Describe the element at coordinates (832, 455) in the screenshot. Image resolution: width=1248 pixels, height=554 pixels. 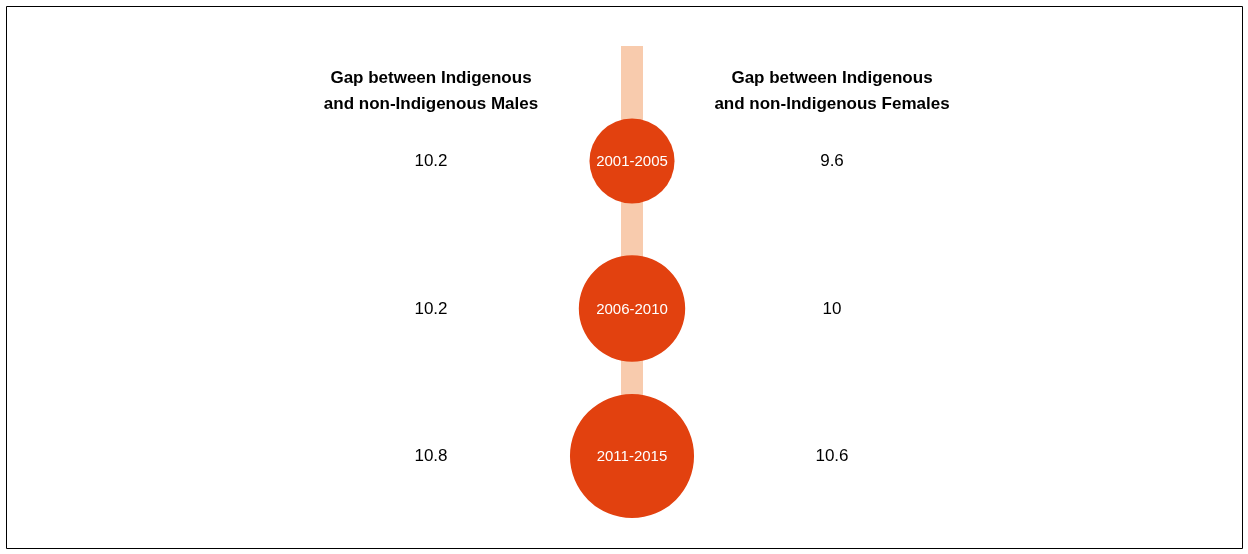
I see `data-label: 10.6` at that location.